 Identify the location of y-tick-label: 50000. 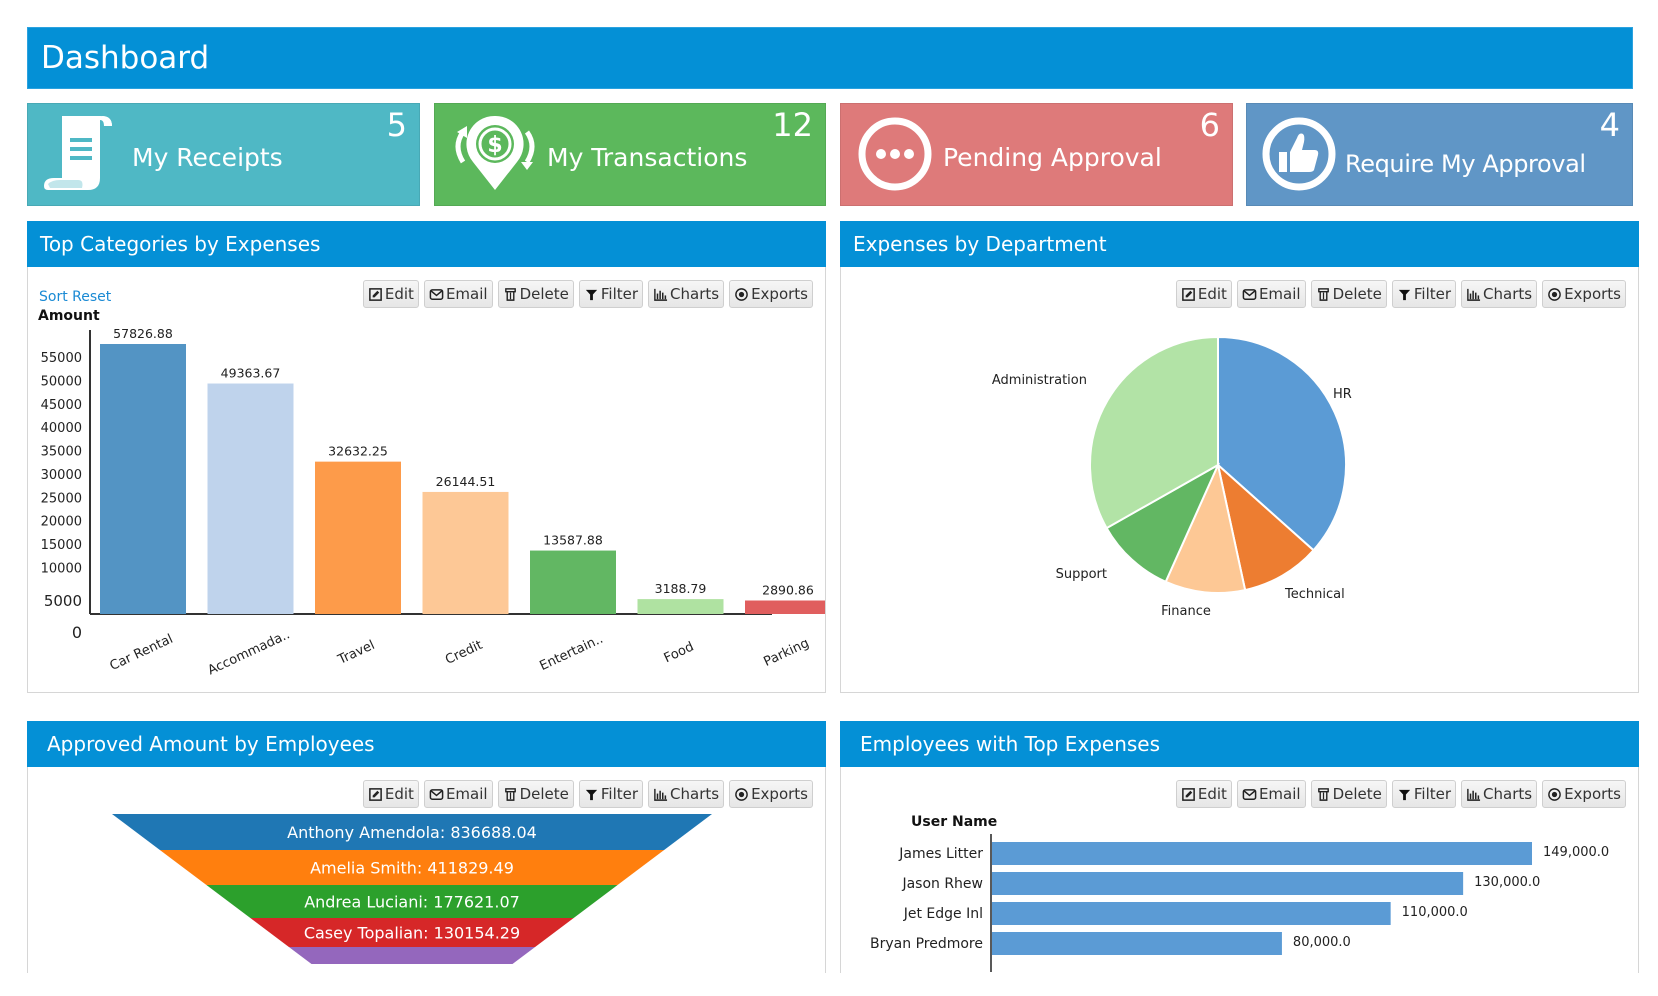
(61, 382).